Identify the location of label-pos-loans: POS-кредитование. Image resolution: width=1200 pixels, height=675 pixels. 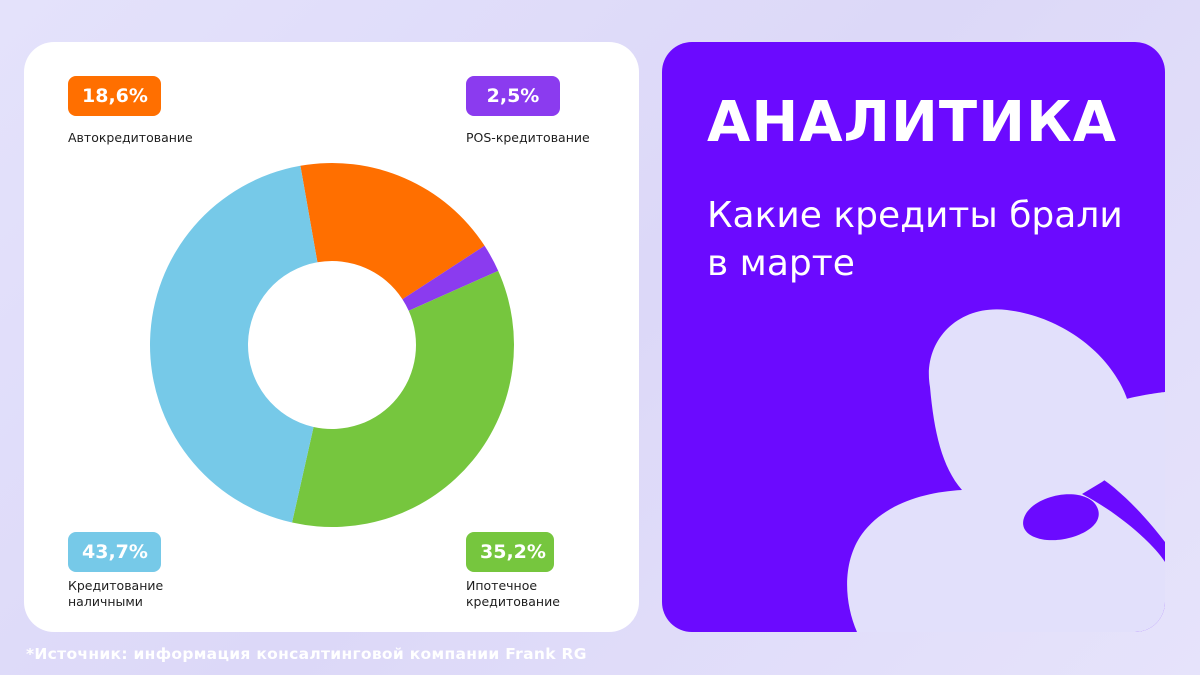
(528, 137).